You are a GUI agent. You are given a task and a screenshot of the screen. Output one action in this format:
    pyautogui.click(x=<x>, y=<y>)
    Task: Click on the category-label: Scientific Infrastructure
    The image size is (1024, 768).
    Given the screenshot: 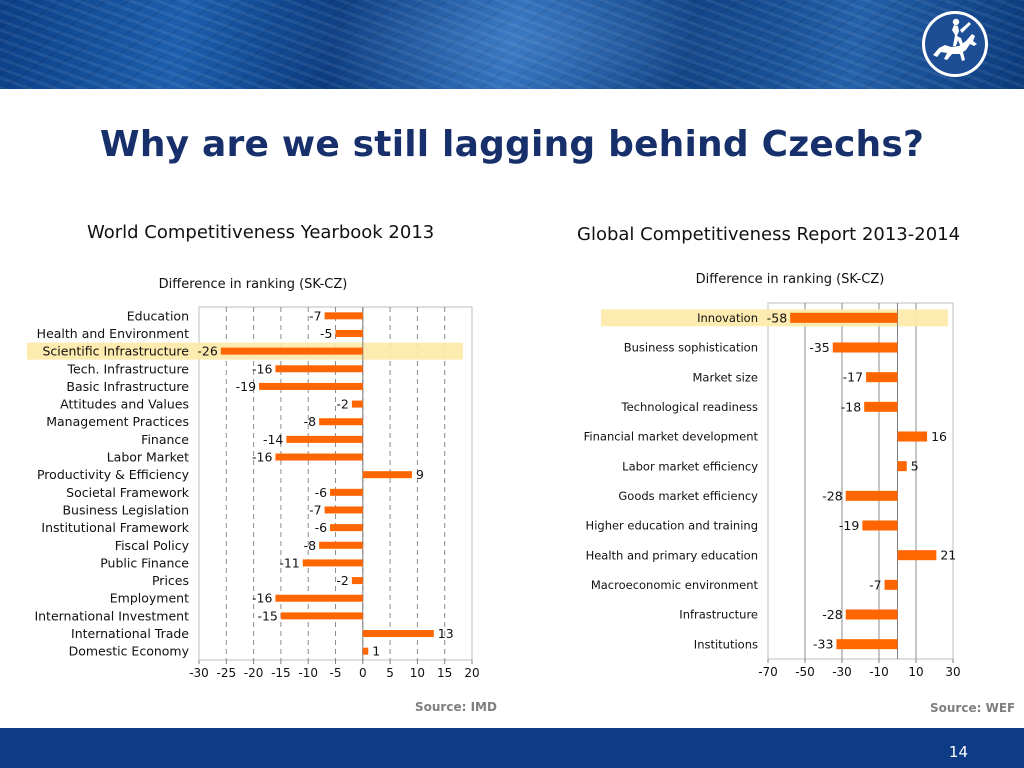 What is the action you would take?
    pyautogui.click(x=115, y=351)
    